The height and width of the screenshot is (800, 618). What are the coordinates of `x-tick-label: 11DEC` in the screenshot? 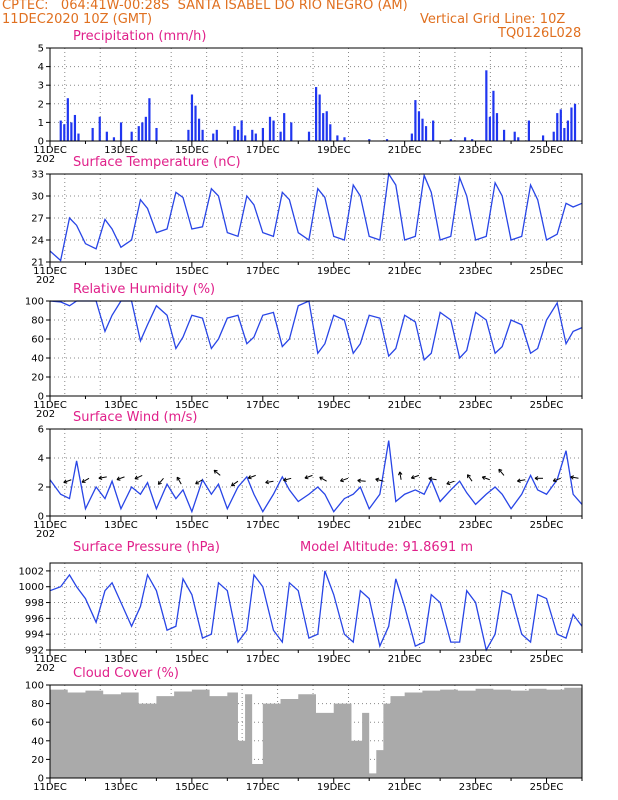 It's located at (50, 271).